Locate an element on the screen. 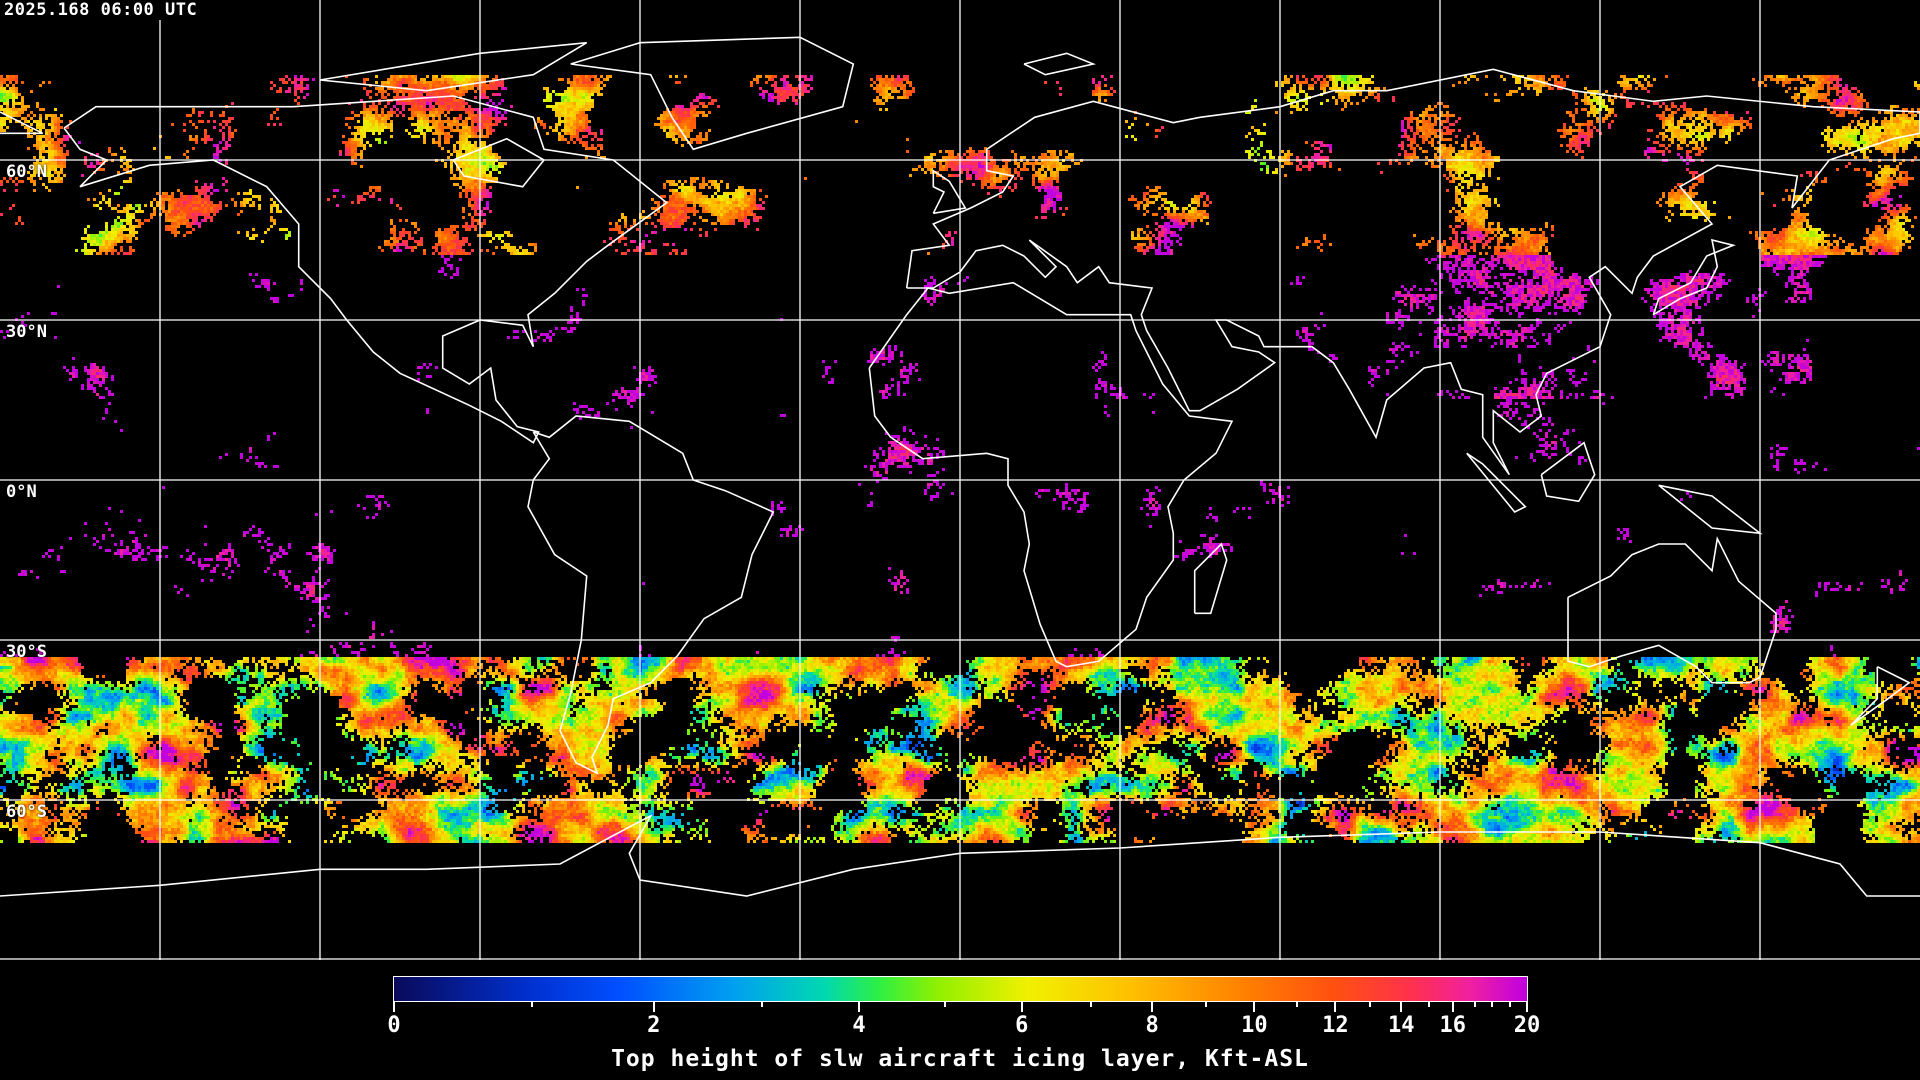  tick-label: 6 is located at coordinates (1022, 1025).